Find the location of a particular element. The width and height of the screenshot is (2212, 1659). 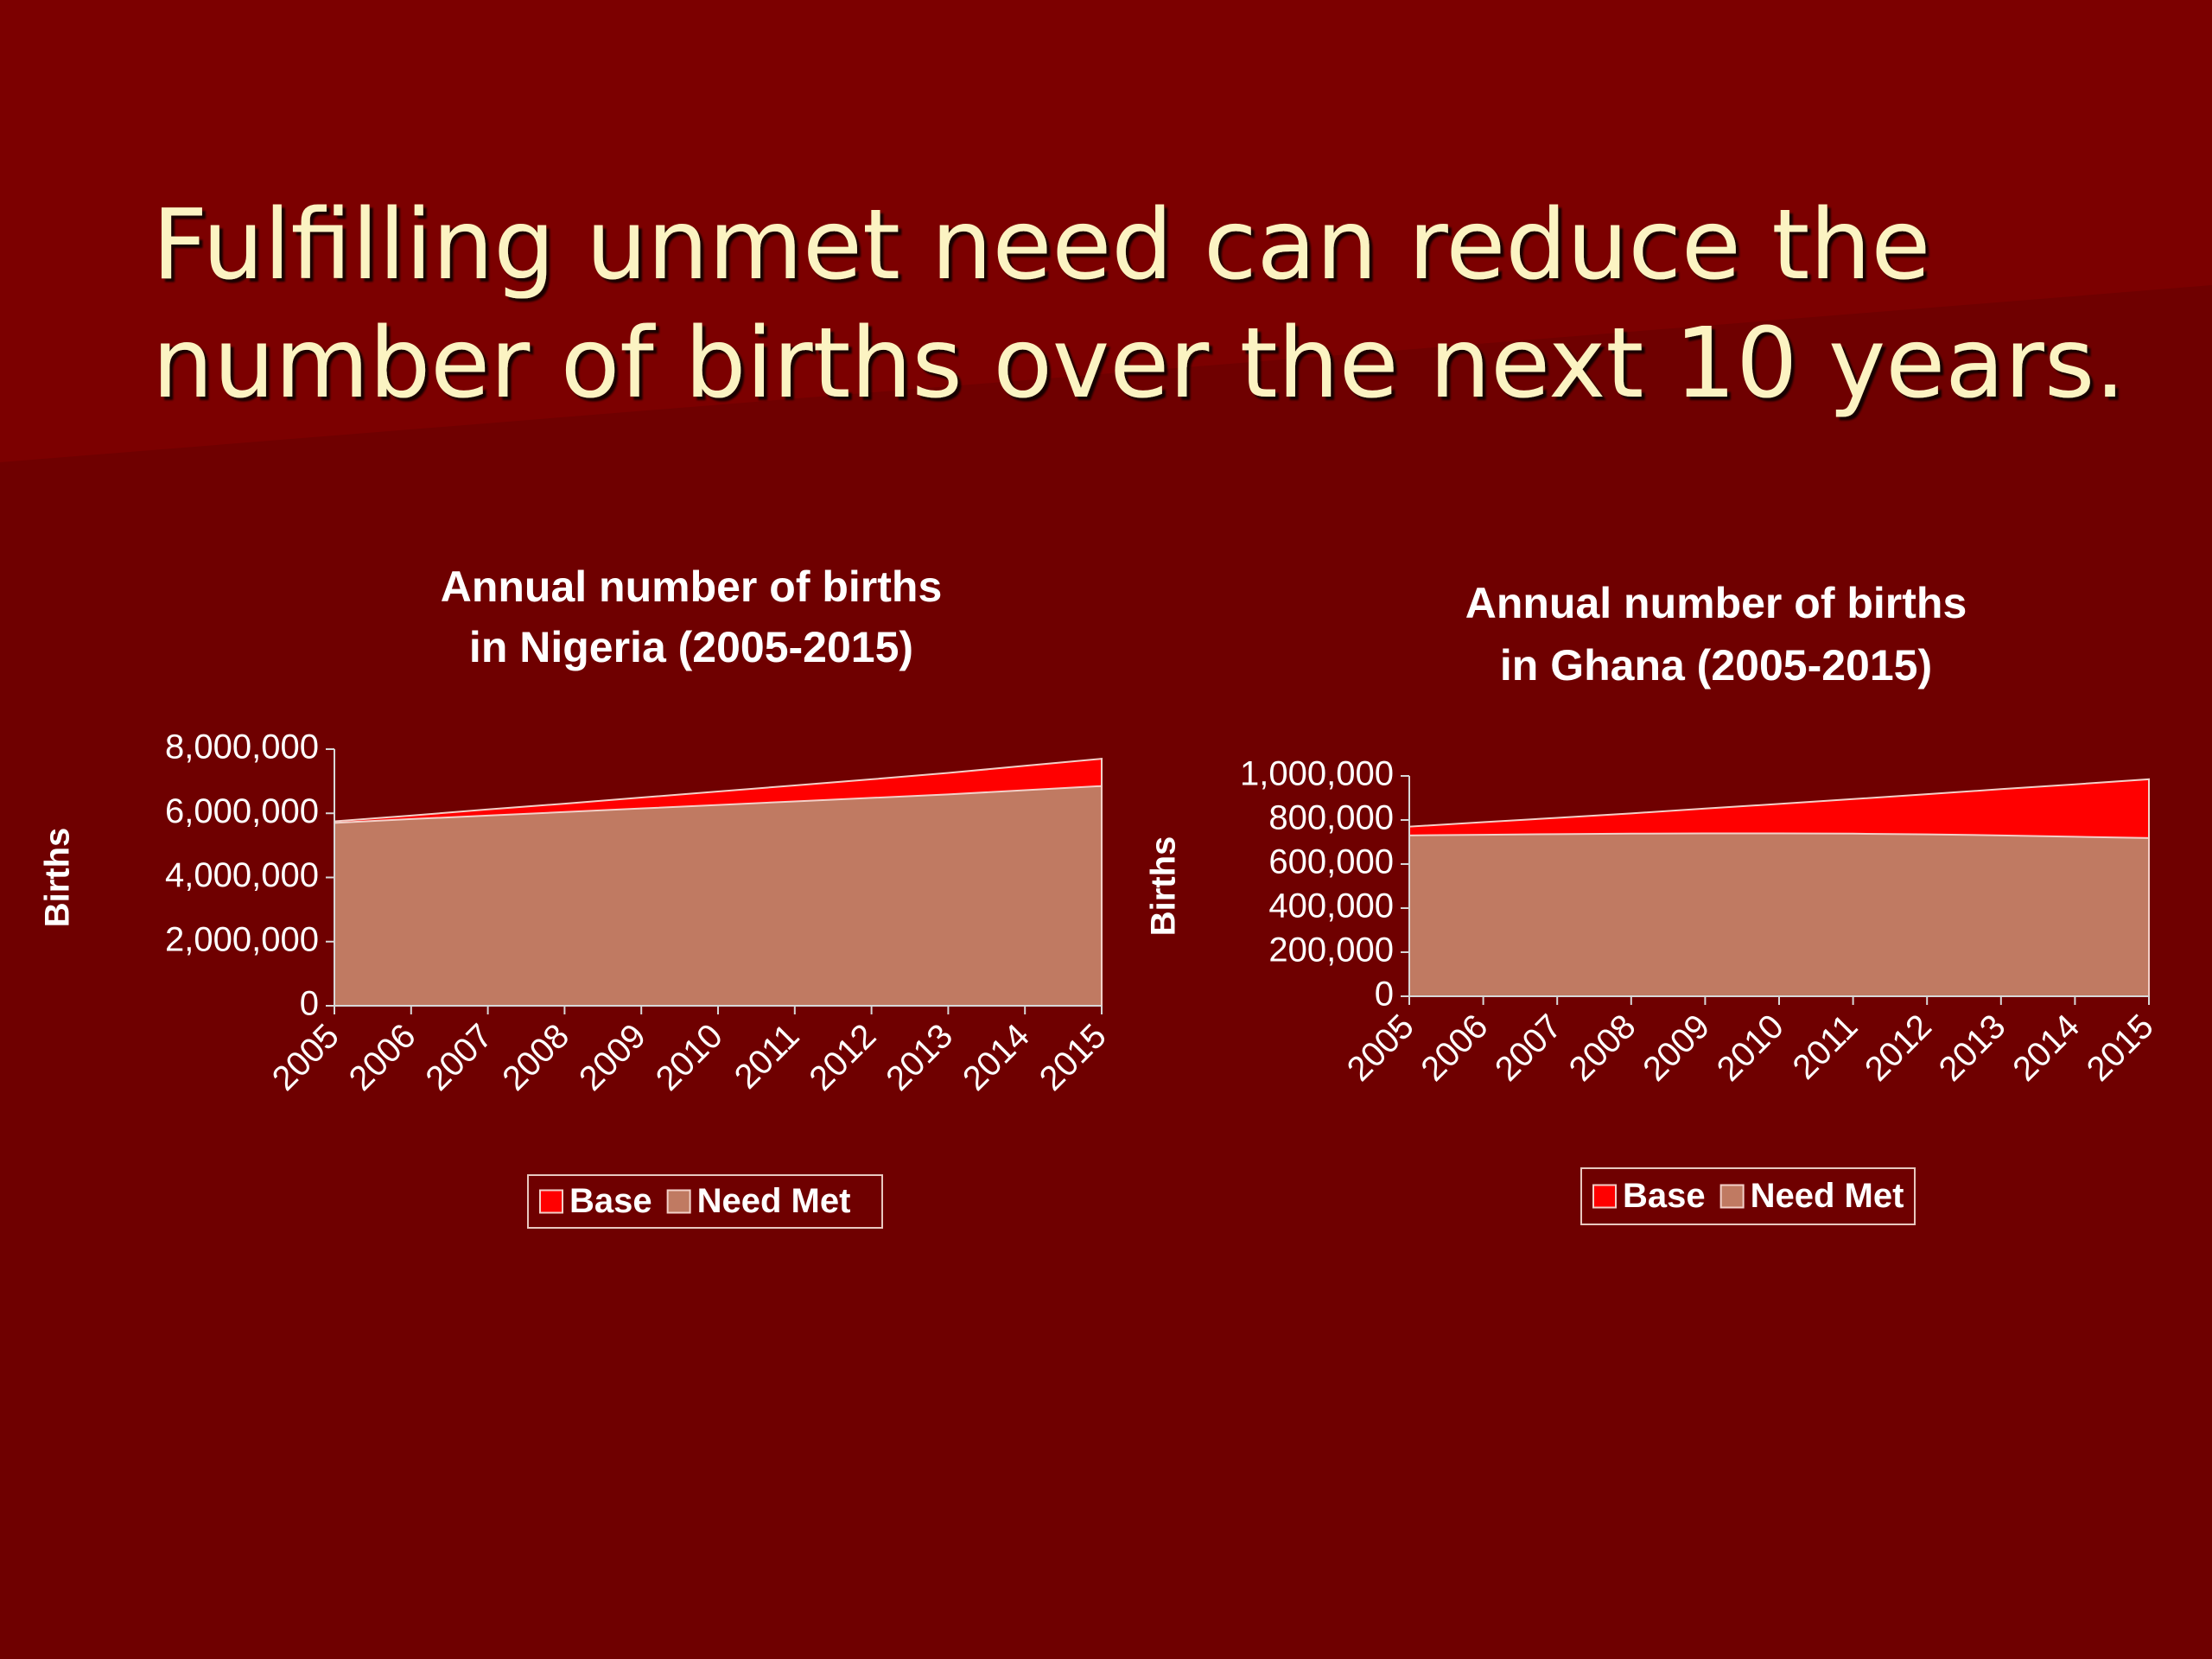

y-tick-label: 2,000,000 is located at coordinates (242, 939).